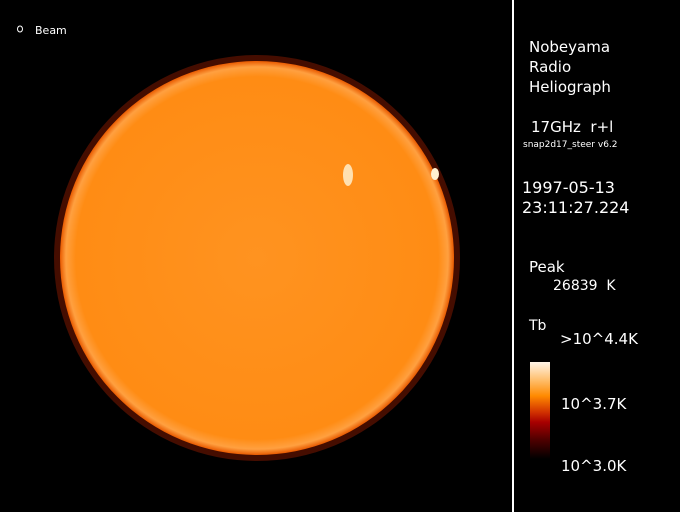 This screenshot has width=680, height=512. Describe the element at coordinates (435, 174) in the screenshot. I see `limb-brightening` at that location.